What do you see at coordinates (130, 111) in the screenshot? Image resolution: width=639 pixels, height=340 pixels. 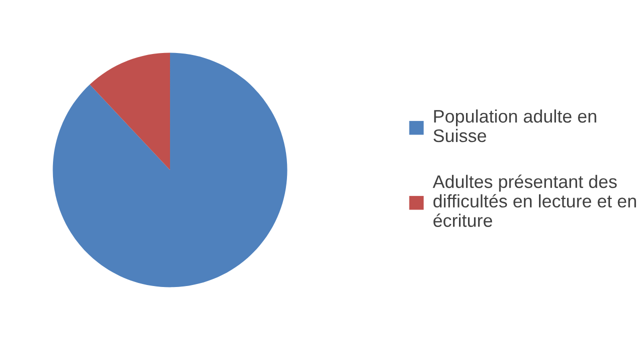 I see `pie-slice` at bounding box center [130, 111].